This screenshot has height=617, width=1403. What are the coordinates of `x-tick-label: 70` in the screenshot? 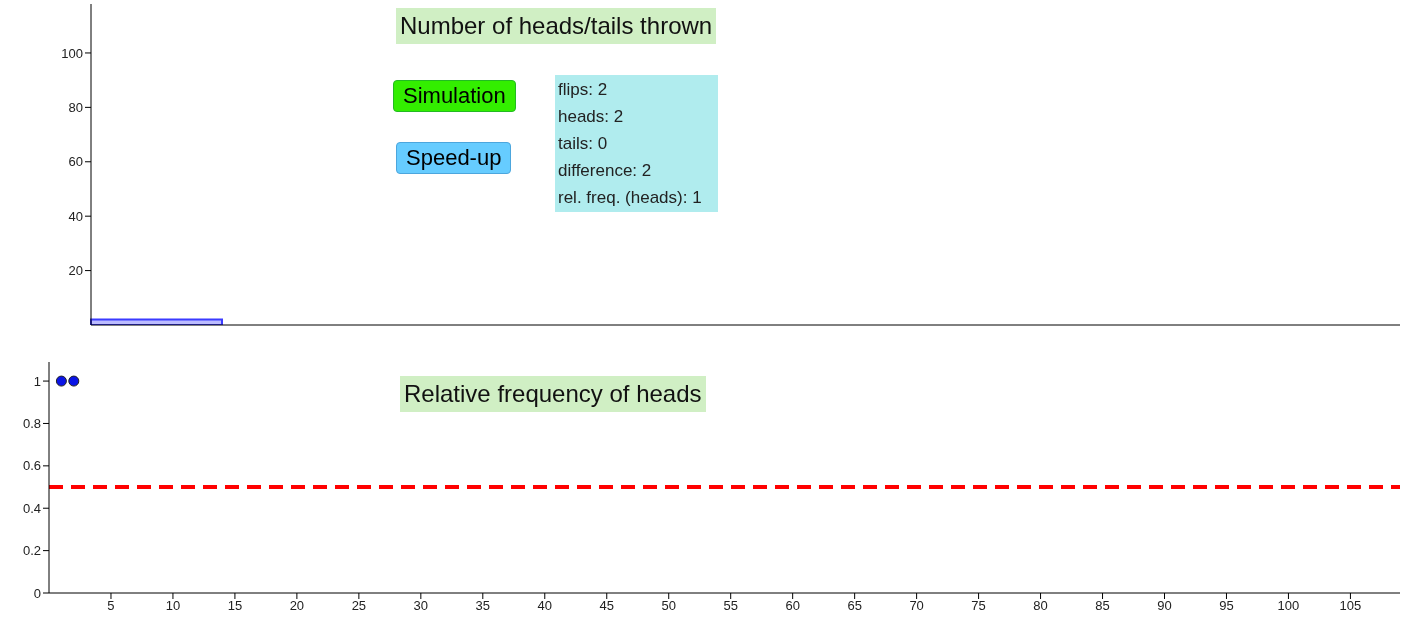 It's located at (916, 606).